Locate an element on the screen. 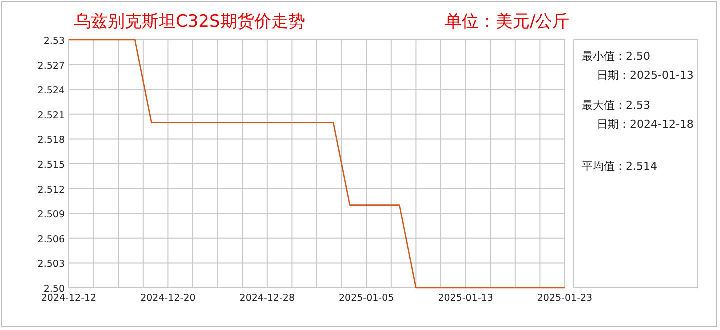 This screenshot has width=720, height=330. x-tick-label: 2024-12-20 is located at coordinates (168, 298).